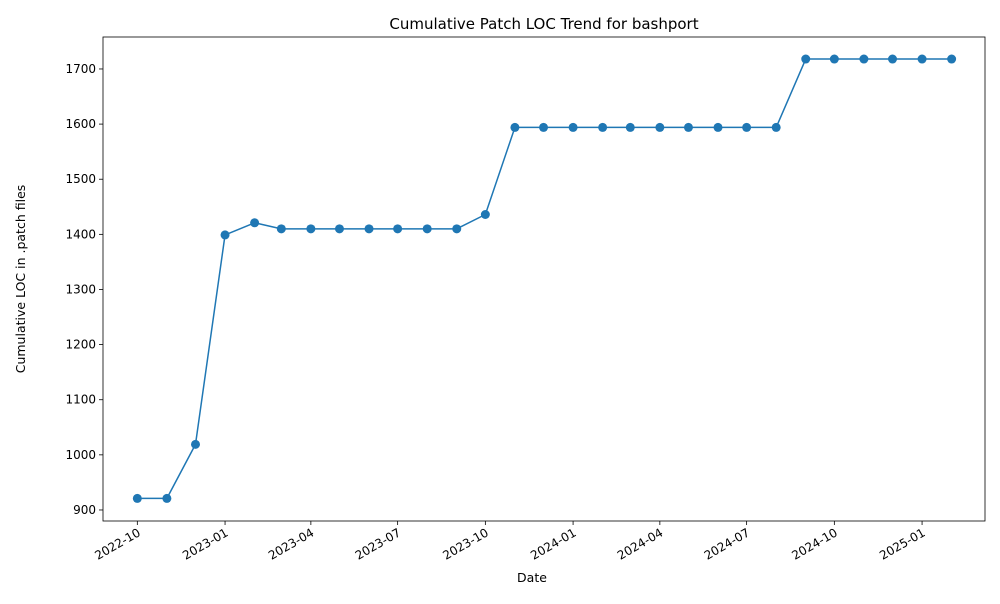 The width and height of the screenshot is (1000, 604). What do you see at coordinates (80, 69) in the screenshot?
I see `y-tick-label: 1700` at bounding box center [80, 69].